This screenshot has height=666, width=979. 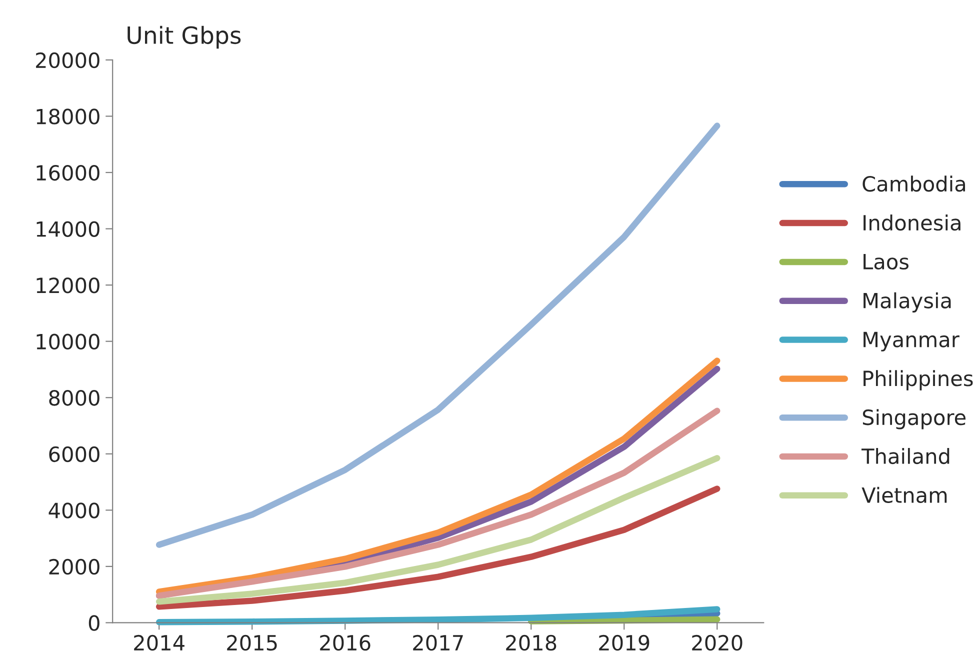 I want to click on x-tick-label: 2015, so click(x=252, y=642).